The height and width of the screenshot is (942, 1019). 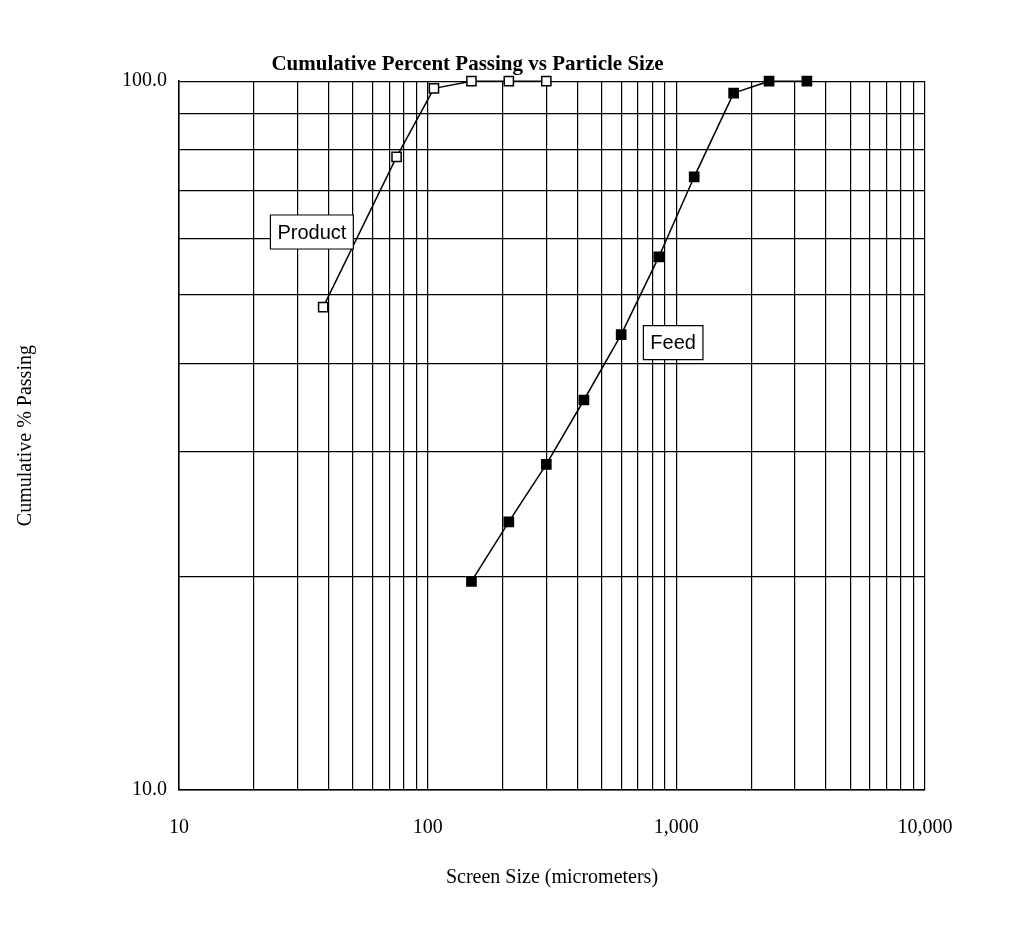 I want to click on series-label: Feed, so click(x=673, y=342).